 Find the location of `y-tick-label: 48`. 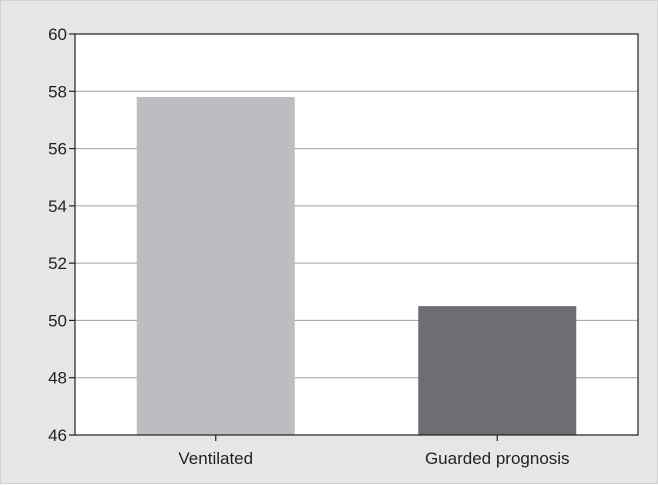

y-tick-label: 48 is located at coordinates (57, 378).